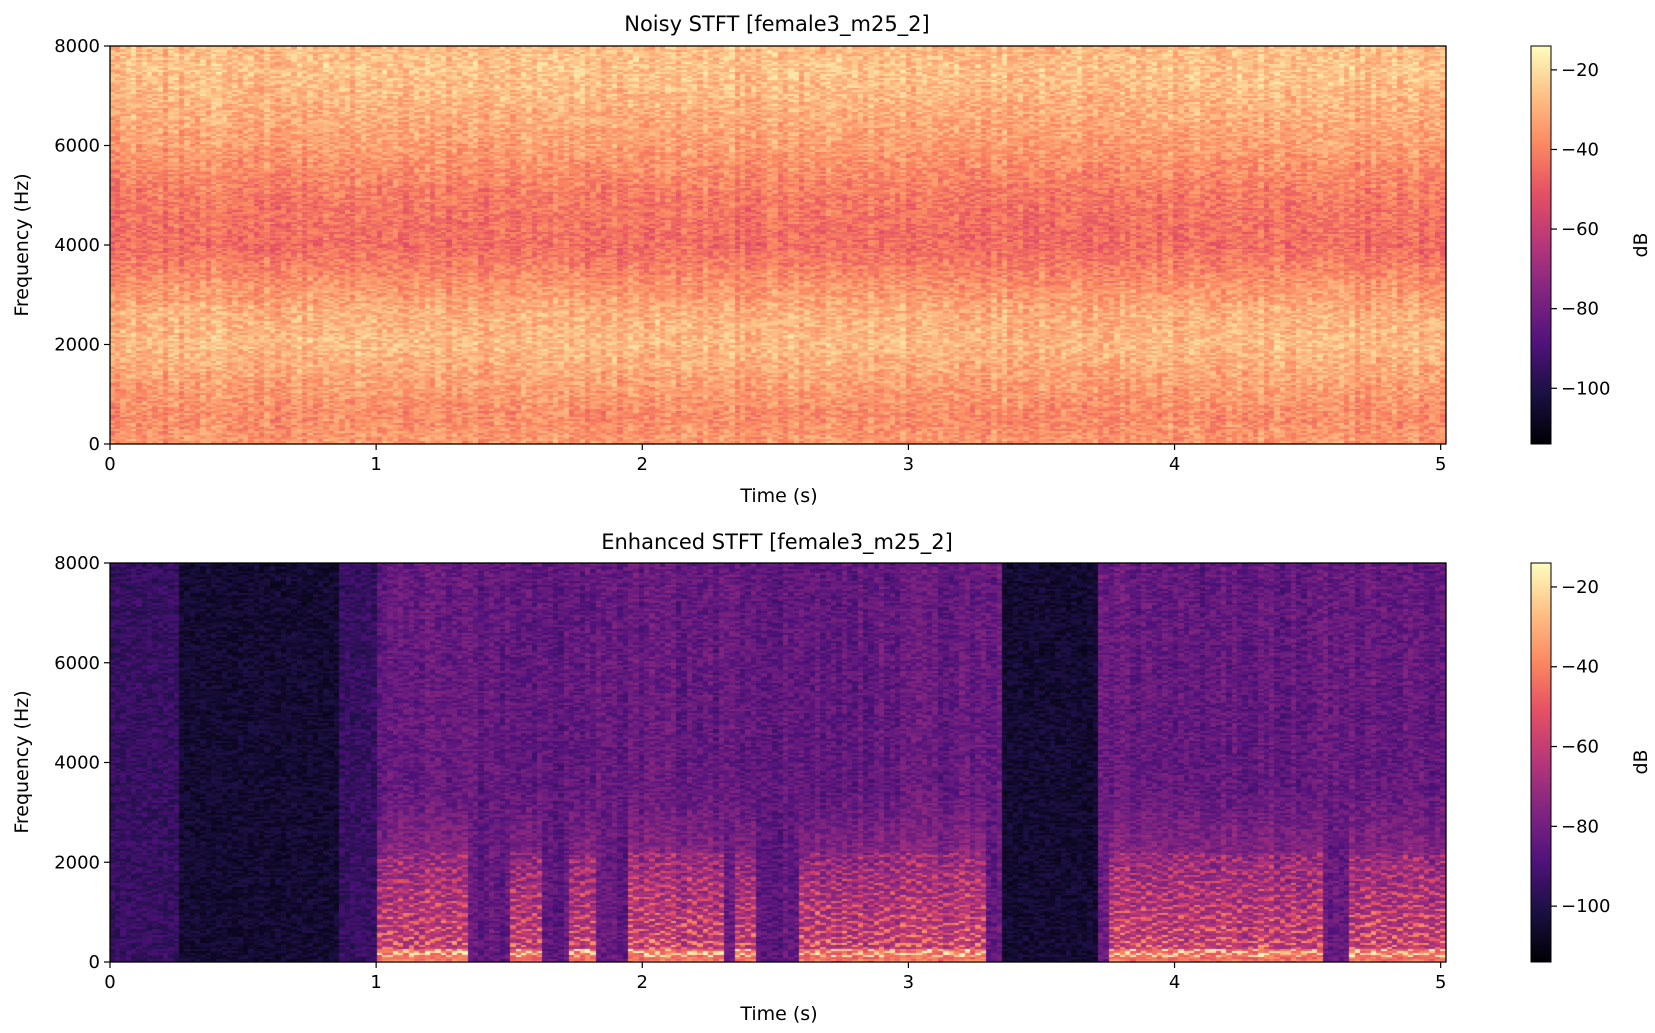  Describe the element at coordinates (777, 542) in the screenshot. I see `chart-title: Enhanced STFT [female3_m25_2]` at that location.